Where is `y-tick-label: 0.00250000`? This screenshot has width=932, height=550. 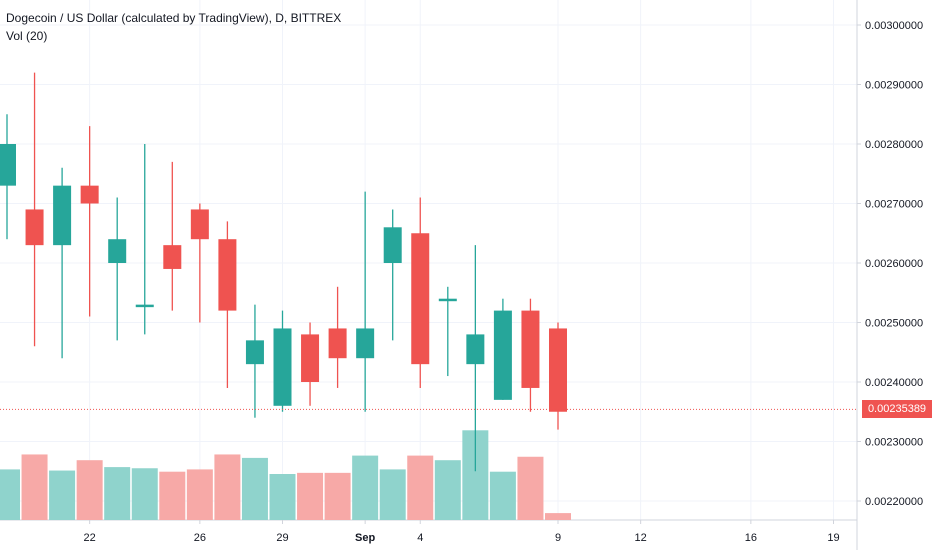 y-tick-label: 0.00250000 is located at coordinates (894, 324).